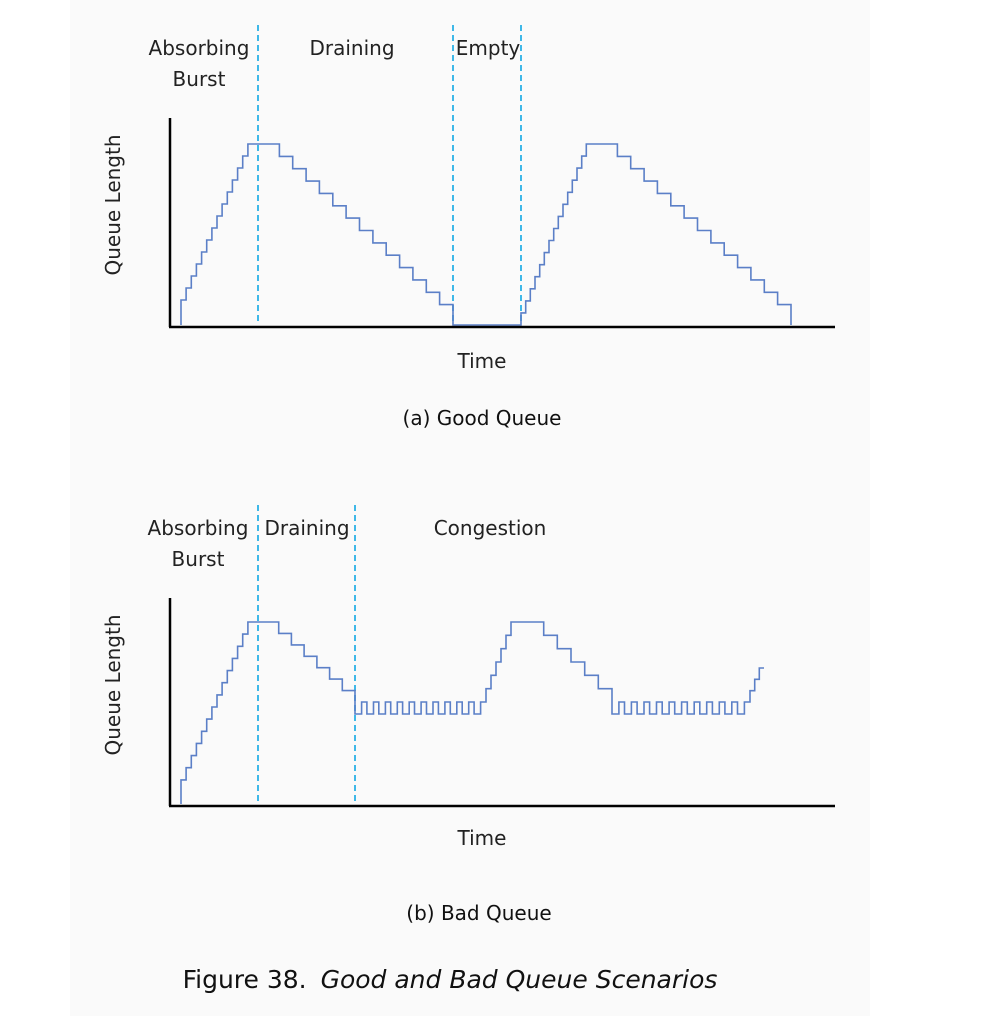 Image resolution: width=988 pixels, height=1016 pixels. I want to click on phase-label-congestion: Congestion, so click(490, 528).